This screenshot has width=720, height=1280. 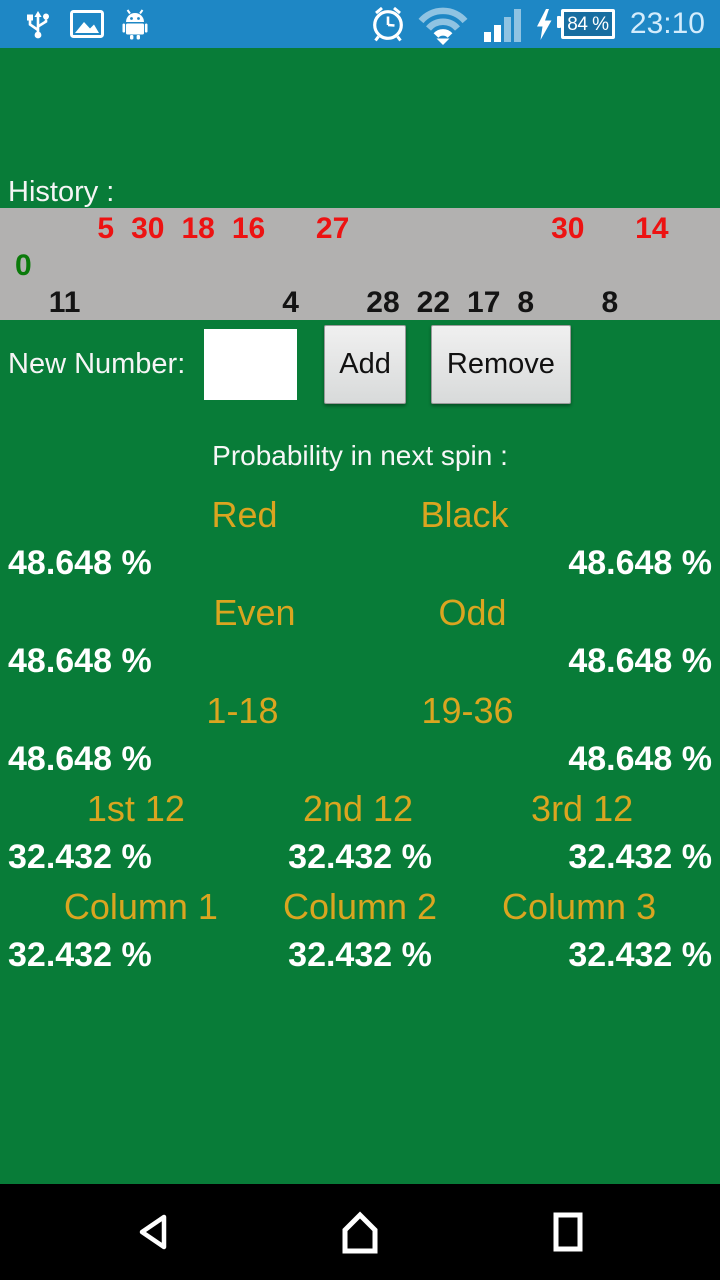 I want to click on bet-label: Column 2, so click(x=360, y=906).